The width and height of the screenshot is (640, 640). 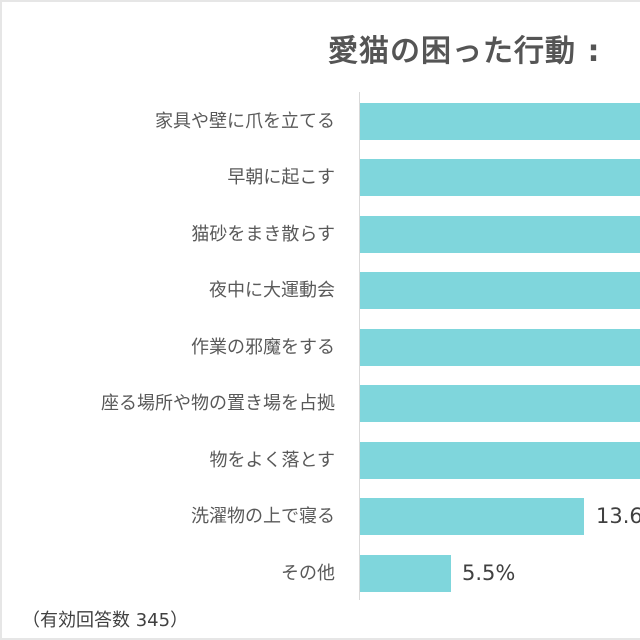 What do you see at coordinates (359, 346) in the screenshot?
I see `category-axis-line` at bounding box center [359, 346].